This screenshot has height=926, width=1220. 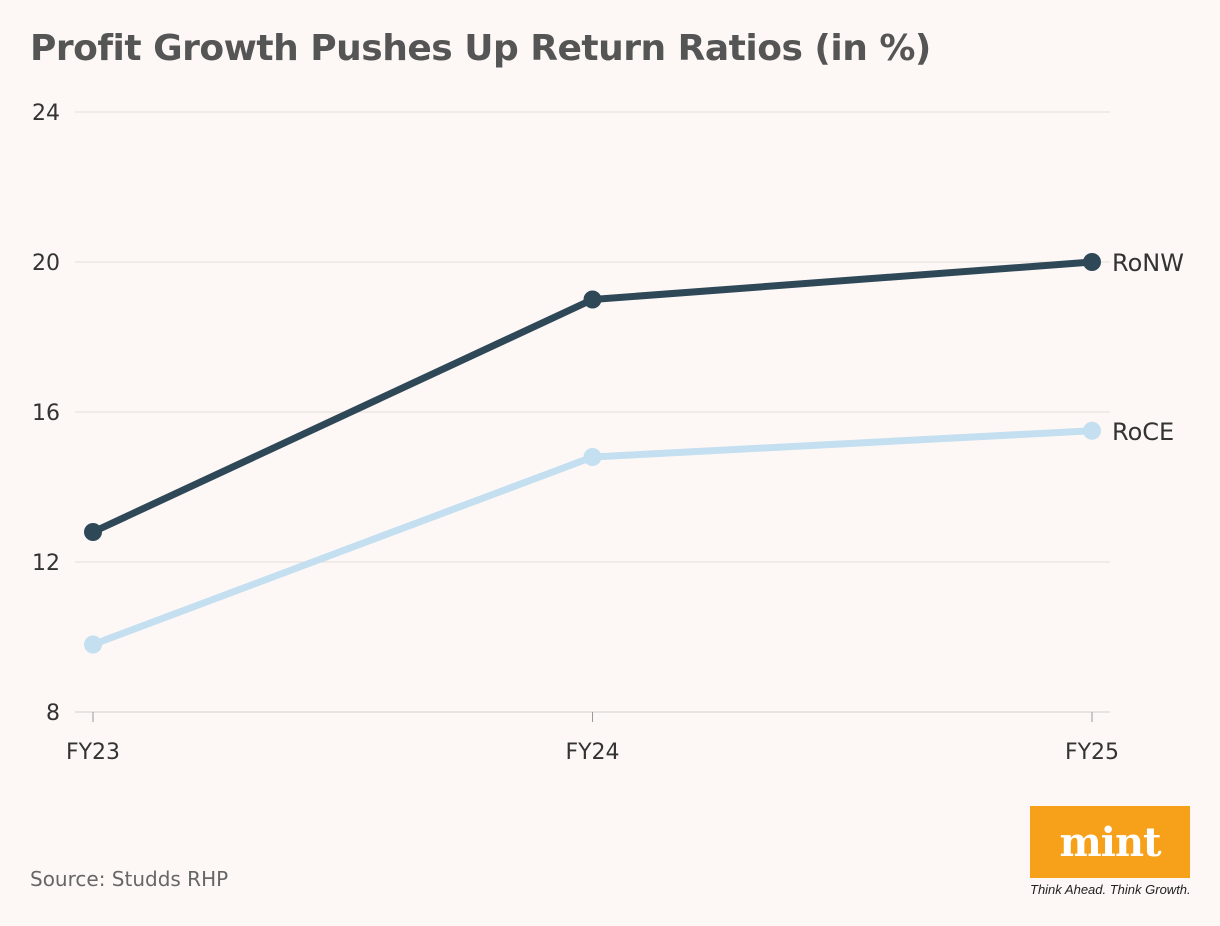 I want to click on y-tick-label: 8, so click(x=53, y=713).